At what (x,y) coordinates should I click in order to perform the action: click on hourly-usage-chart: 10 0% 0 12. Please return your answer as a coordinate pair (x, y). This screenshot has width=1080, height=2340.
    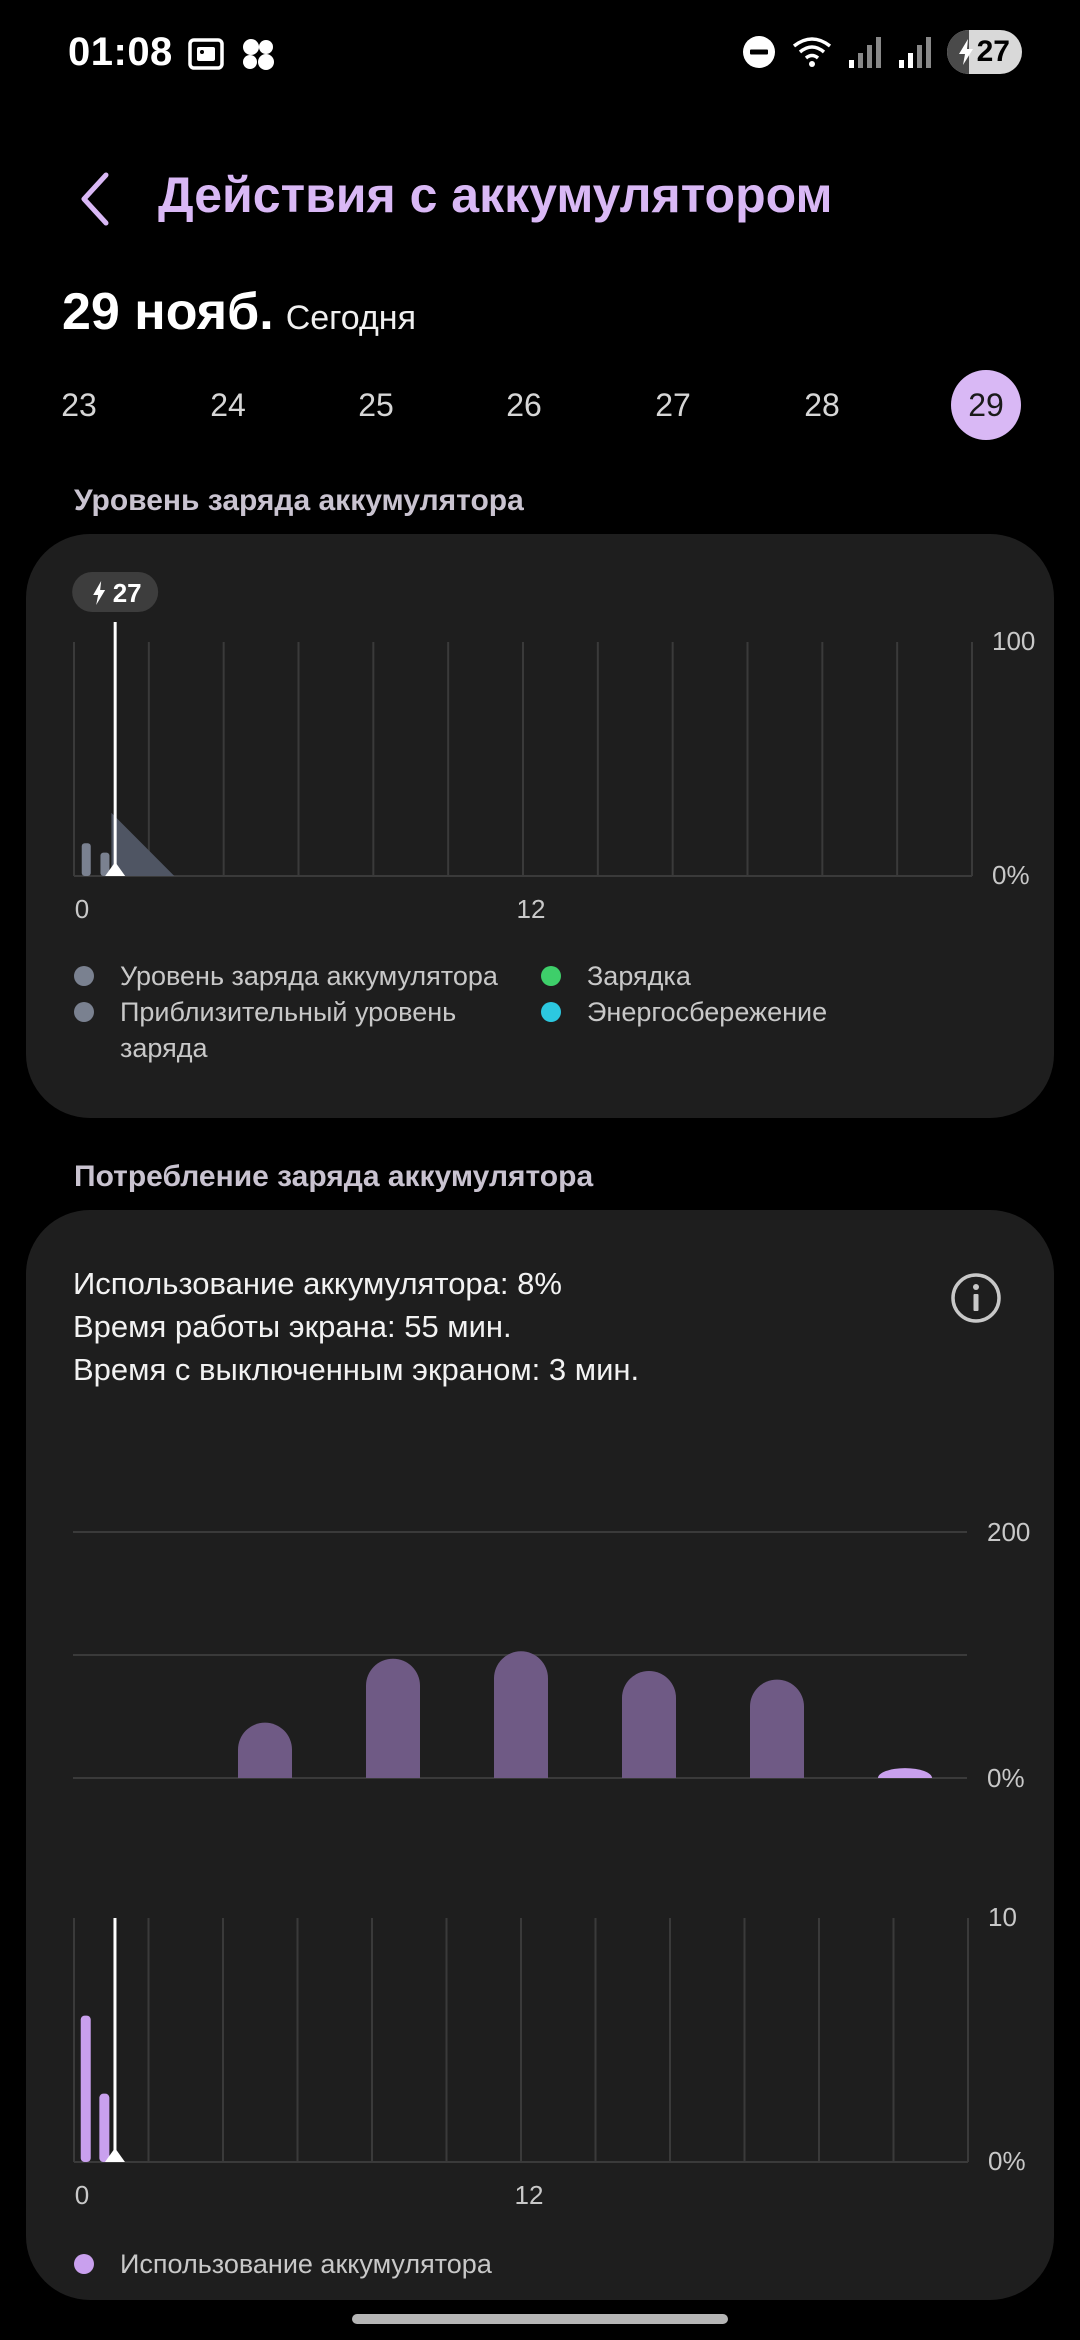
    Looking at the image, I should click on (540, 2060).